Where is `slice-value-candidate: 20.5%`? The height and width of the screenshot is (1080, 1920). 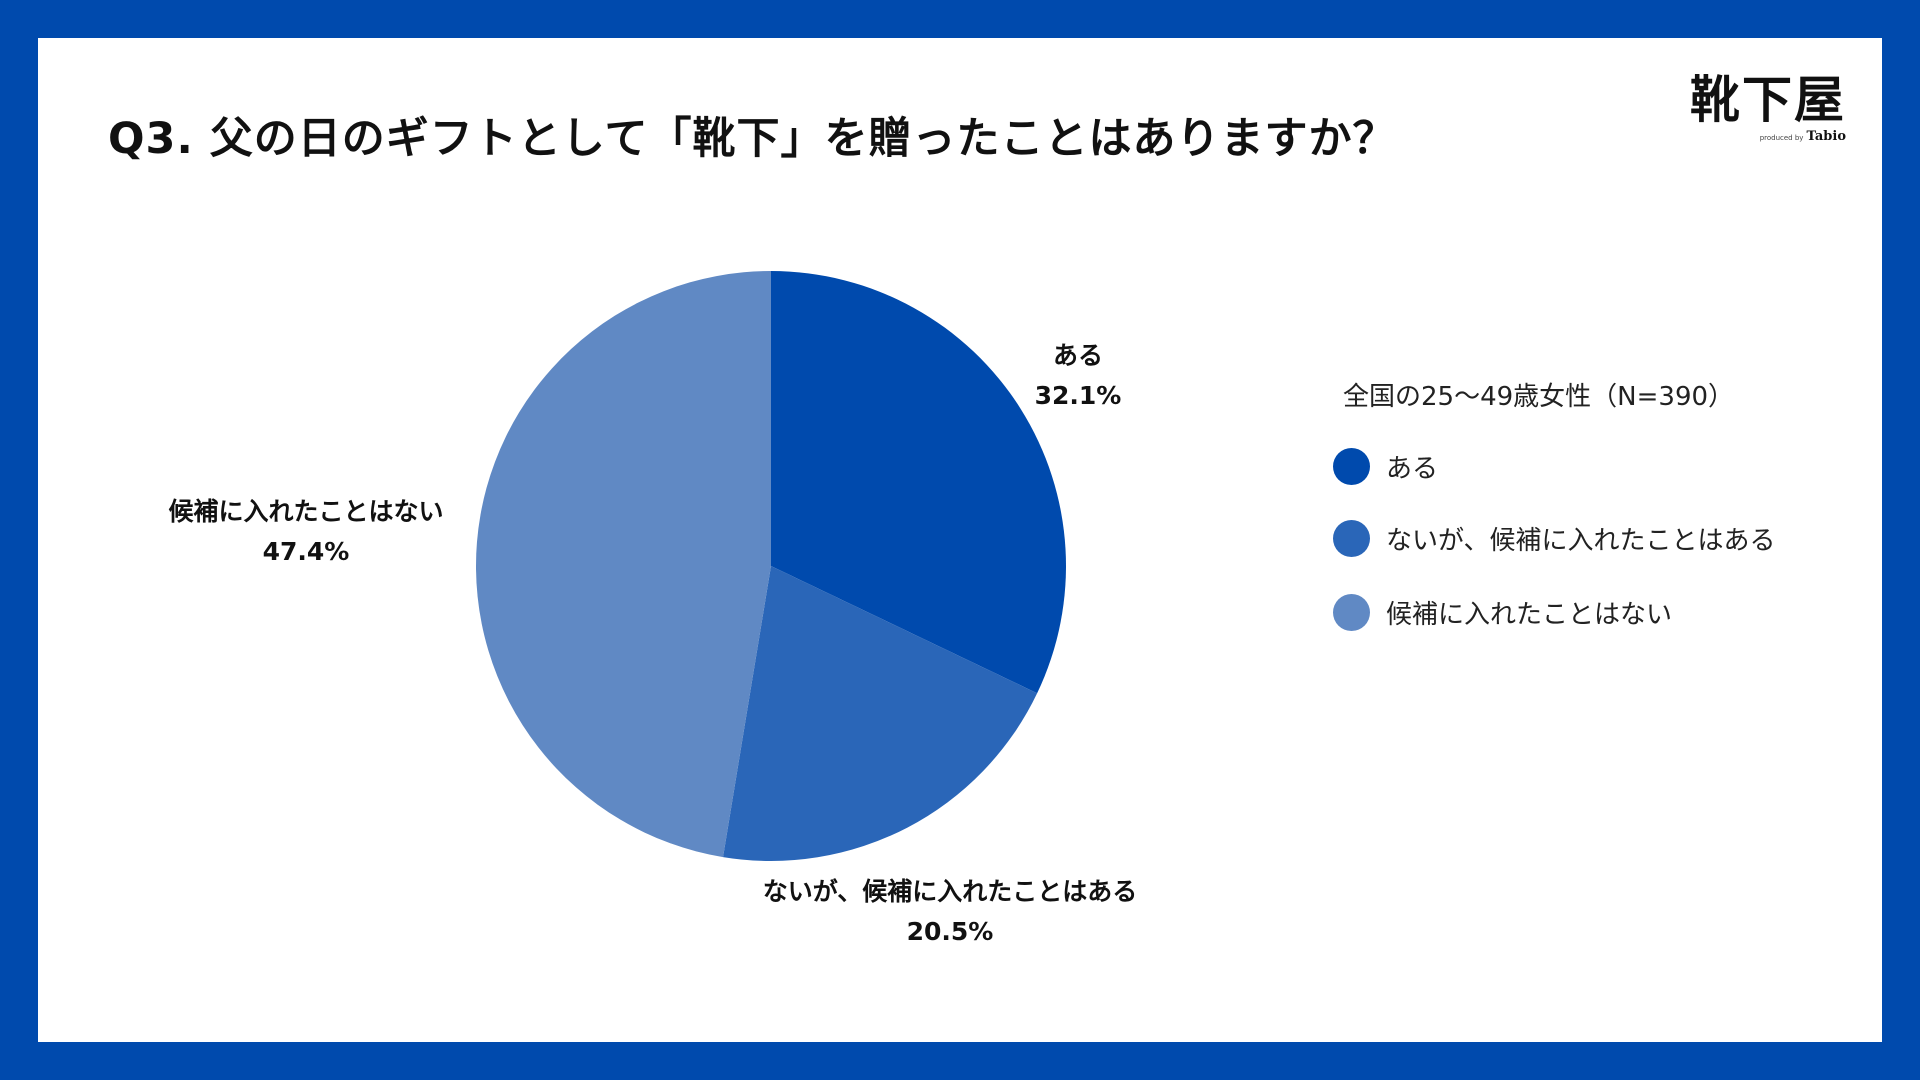 slice-value-candidate: 20.5% is located at coordinates (950, 931).